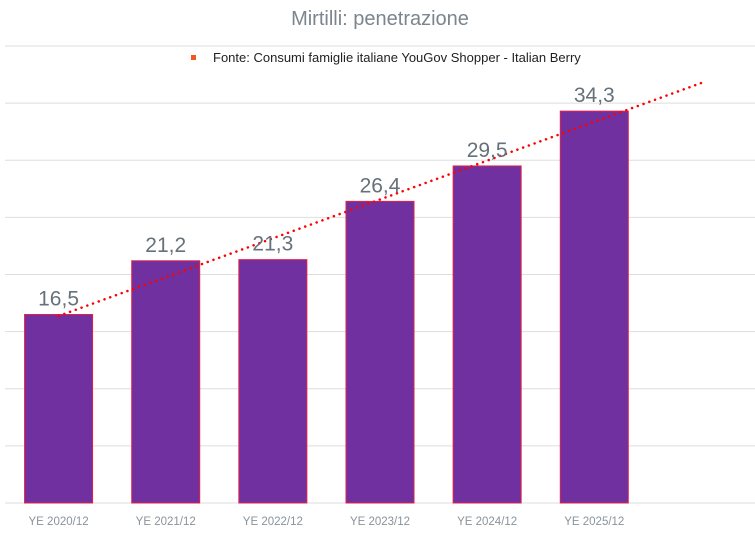 The height and width of the screenshot is (534, 755). I want to click on data-label: 16,5, so click(58, 298).